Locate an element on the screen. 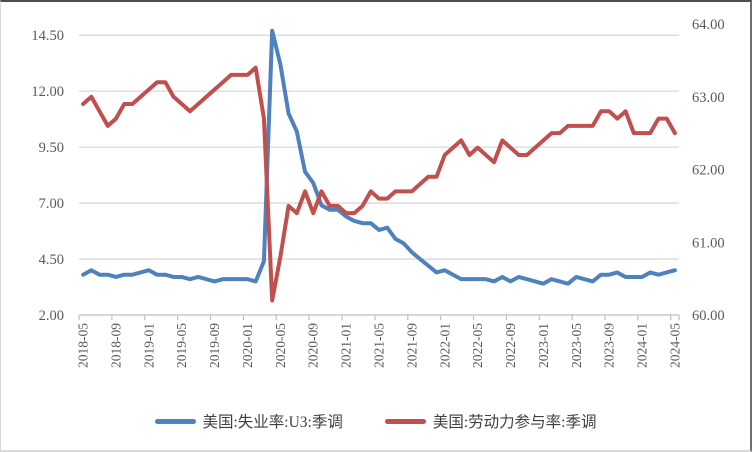 The height and width of the screenshot is (452, 752). x-tick-label: 2024-01 is located at coordinates (642, 345).